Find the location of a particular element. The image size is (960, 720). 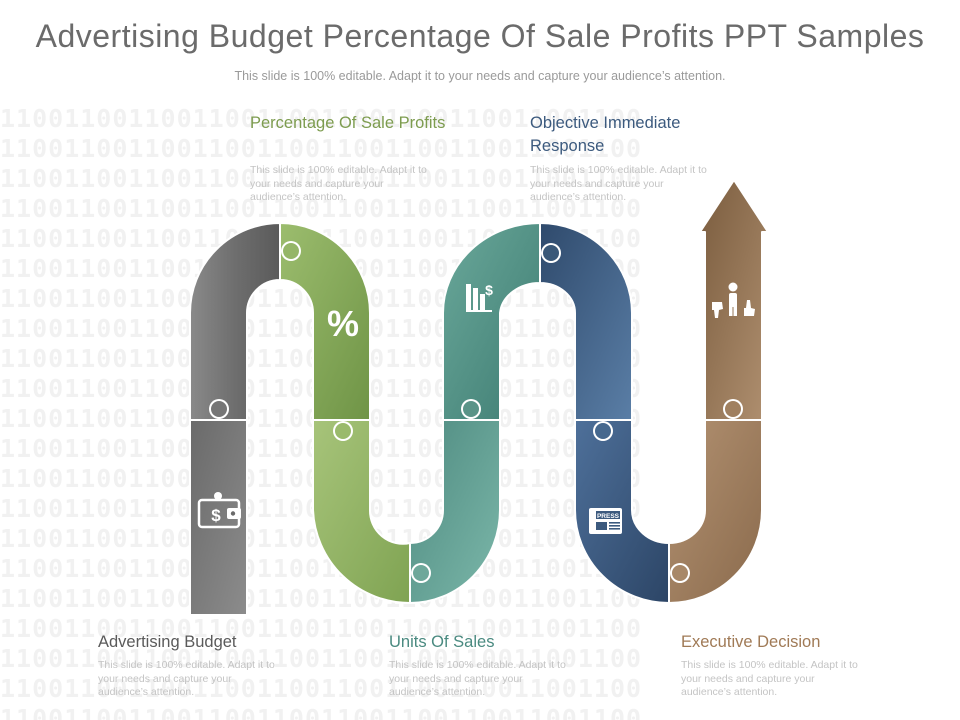

percent-icon: % is located at coordinates (343, 323).